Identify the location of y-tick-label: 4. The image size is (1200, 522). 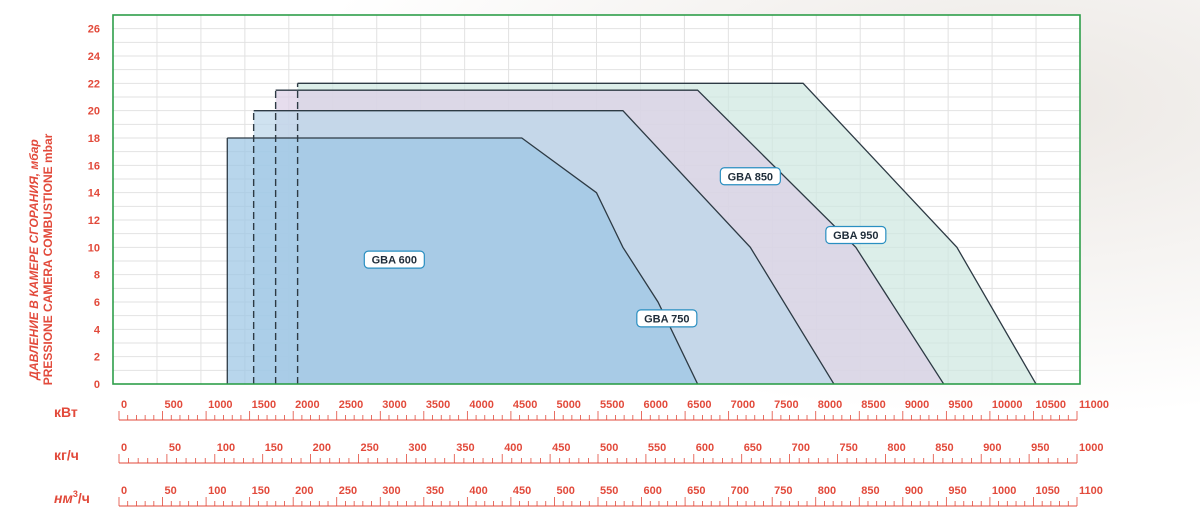
(97, 330).